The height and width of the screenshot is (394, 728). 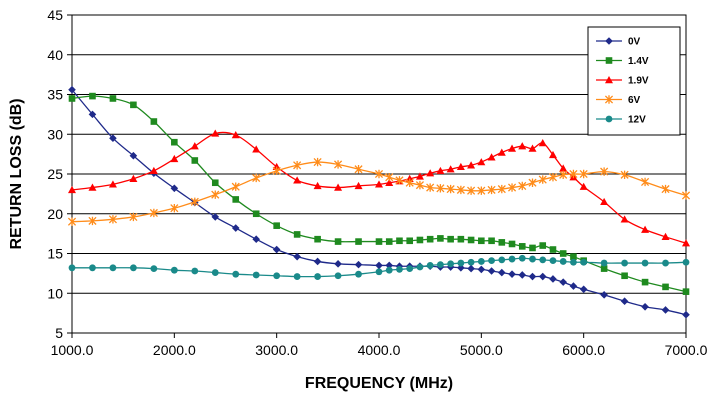 What do you see at coordinates (72, 350) in the screenshot?
I see `x-tick-label: 1000.0` at bounding box center [72, 350].